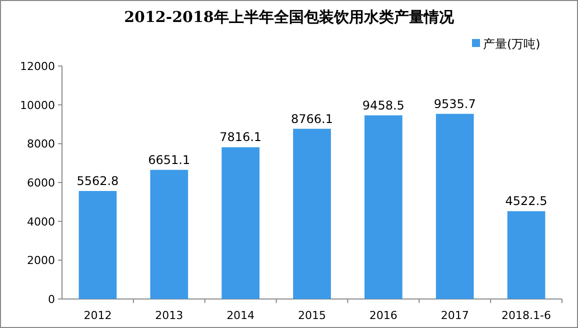  Describe the element at coordinates (37, 105) in the screenshot. I see `y-tick-label: 10000` at that location.